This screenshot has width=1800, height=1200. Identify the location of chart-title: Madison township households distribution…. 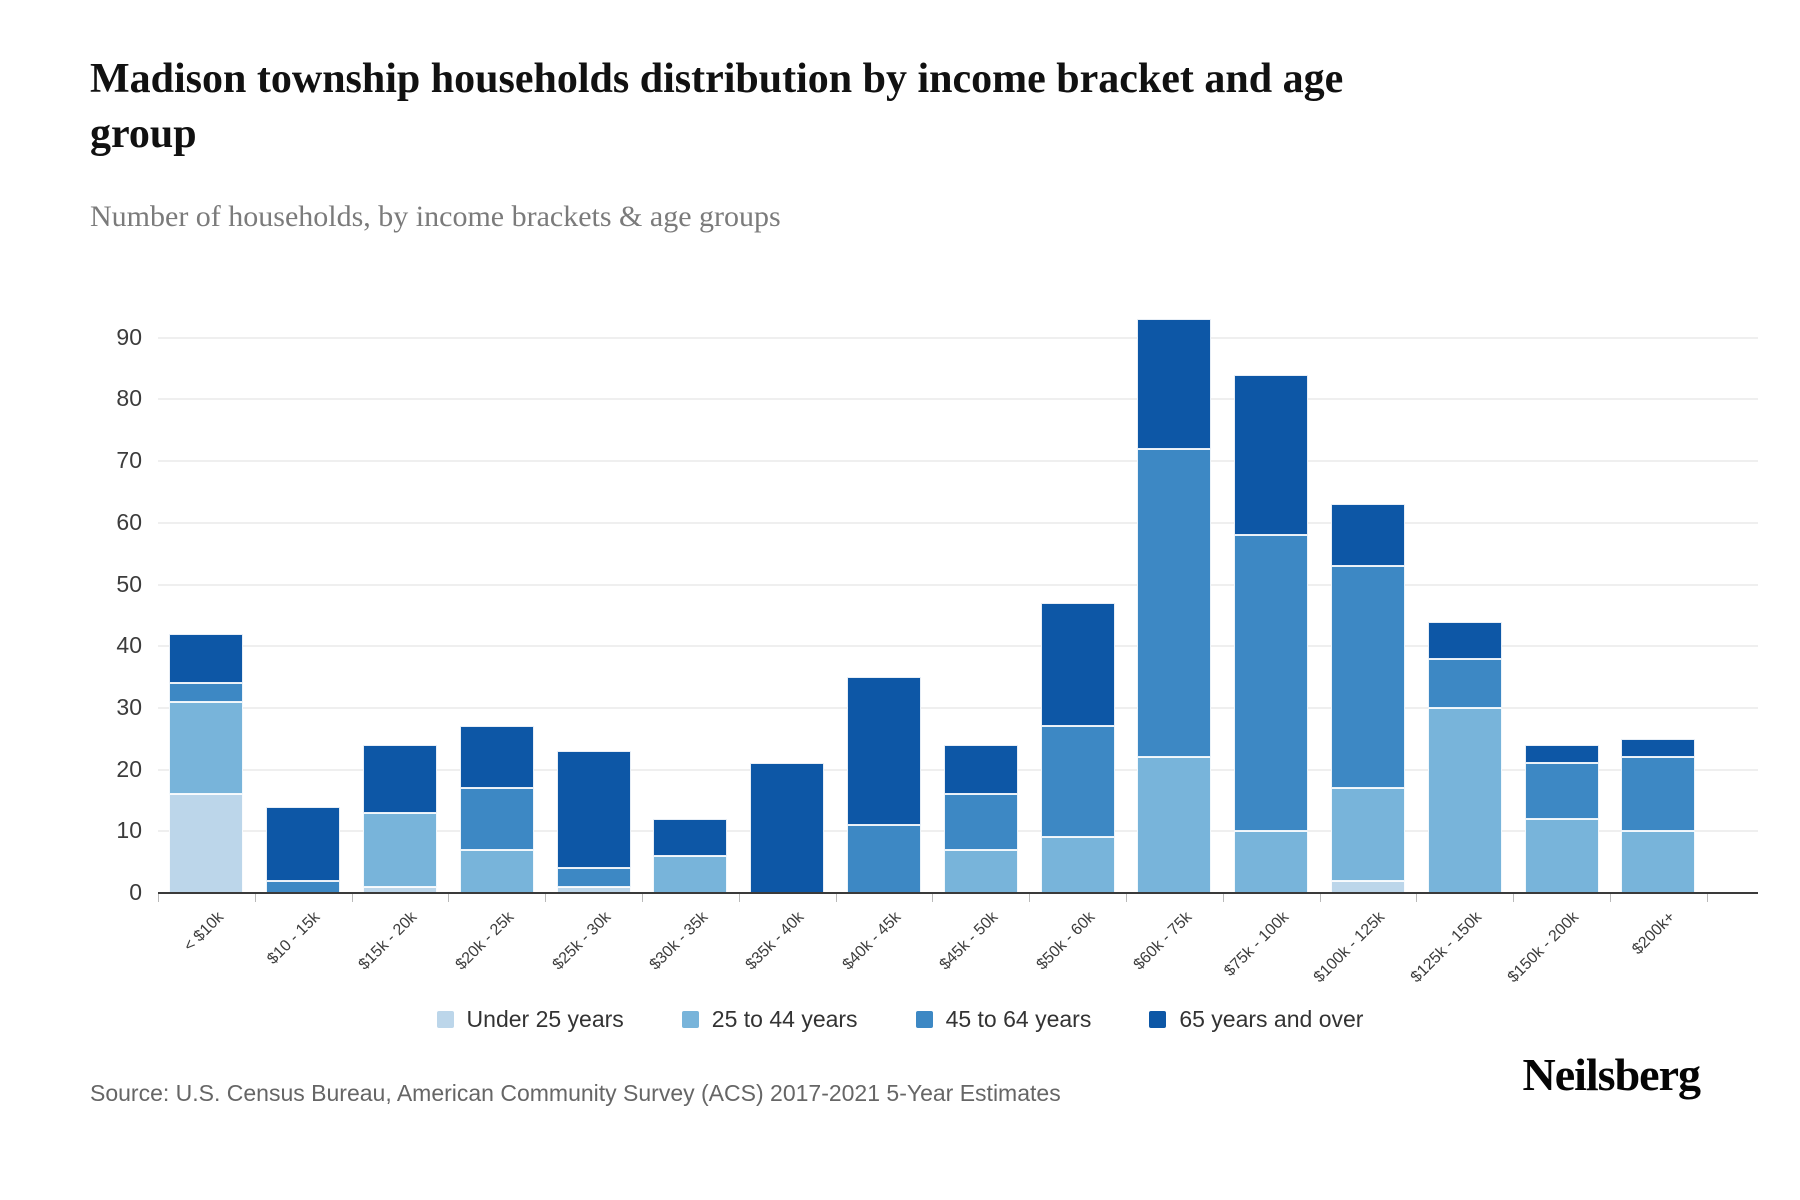
(870, 106).